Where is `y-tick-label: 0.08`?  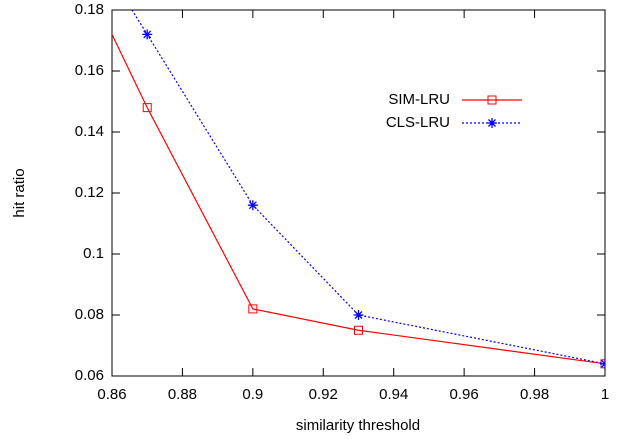 y-tick-label: 0.08 is located at coordinates (89, 314).